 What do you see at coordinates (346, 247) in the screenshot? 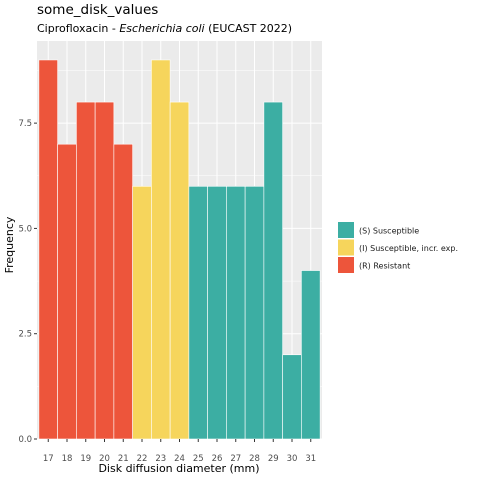
I see `legend-key-I` at bounding box center [346, 247].